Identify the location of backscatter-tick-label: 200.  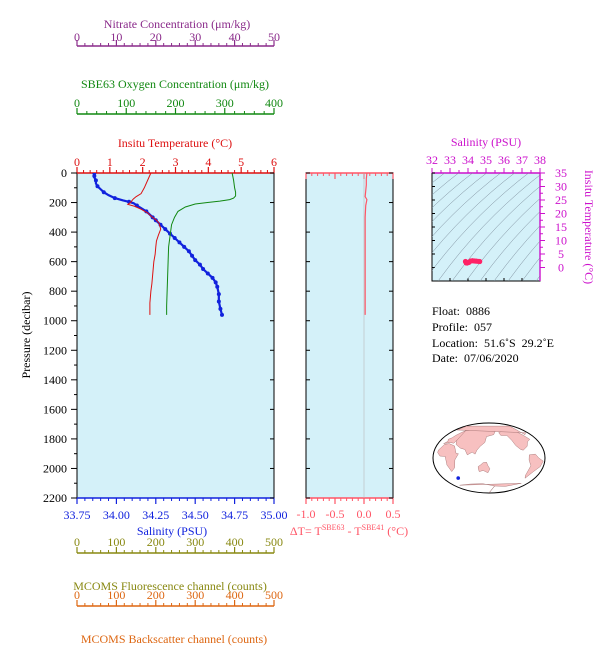
(156, 595).